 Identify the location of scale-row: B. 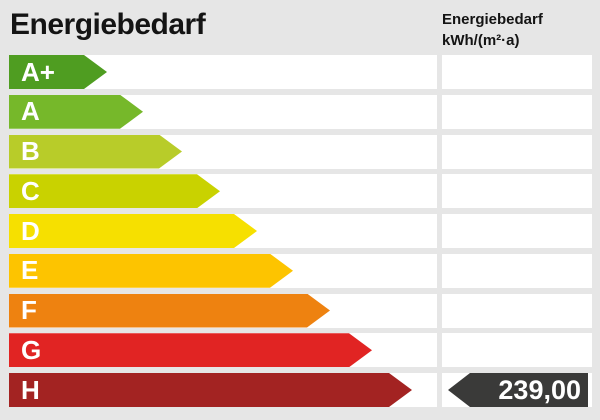
(300, 151).